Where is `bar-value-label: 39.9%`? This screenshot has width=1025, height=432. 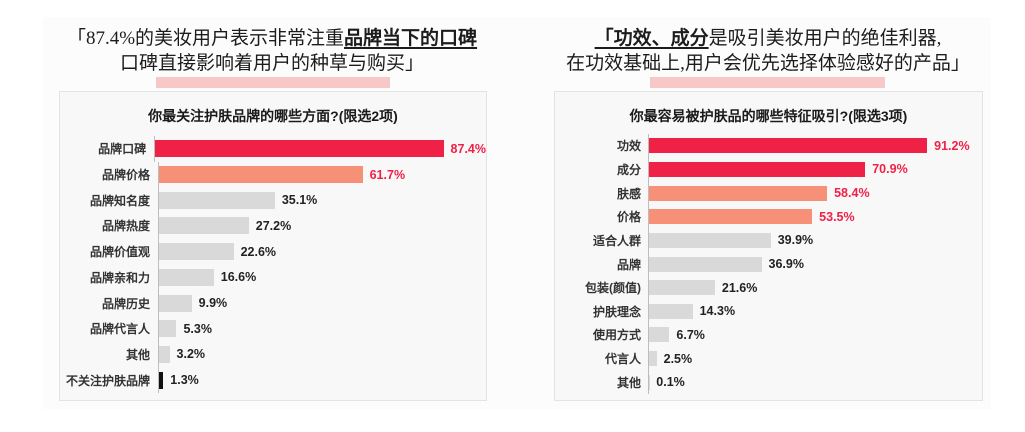 bar-value-label: 39.9% is located at coordinates (795, 240).